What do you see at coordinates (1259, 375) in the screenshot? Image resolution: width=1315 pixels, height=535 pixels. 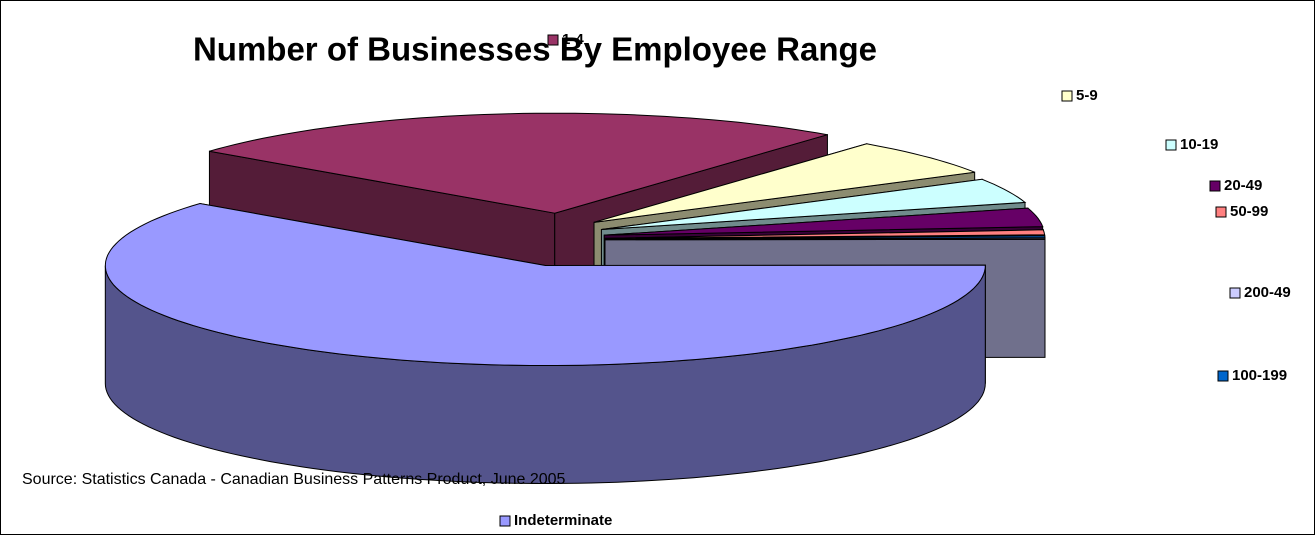 I see `legend-label: 100-199` at bounding box center [1259, 375].